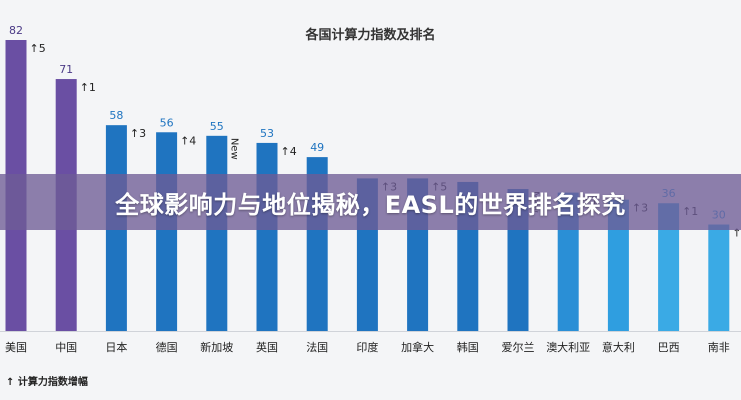 The height and width of the screenshot is (400, 741). I want to click on category-label-6: 法国, so click(317, 347).